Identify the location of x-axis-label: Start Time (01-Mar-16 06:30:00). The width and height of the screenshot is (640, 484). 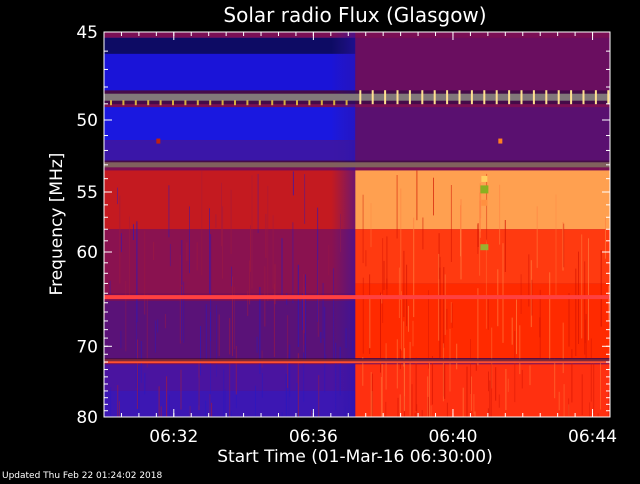
(354, 457).